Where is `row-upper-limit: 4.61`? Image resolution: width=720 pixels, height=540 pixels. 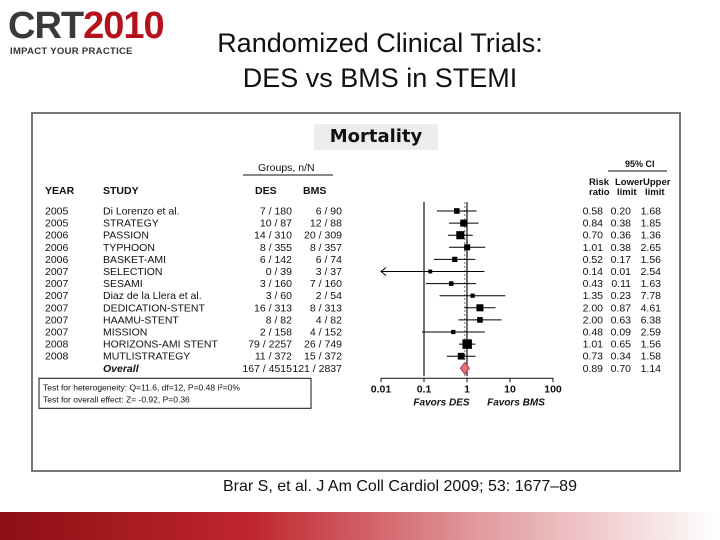 row-upper-limit: 4.61 is located at coordinates (651, 308).